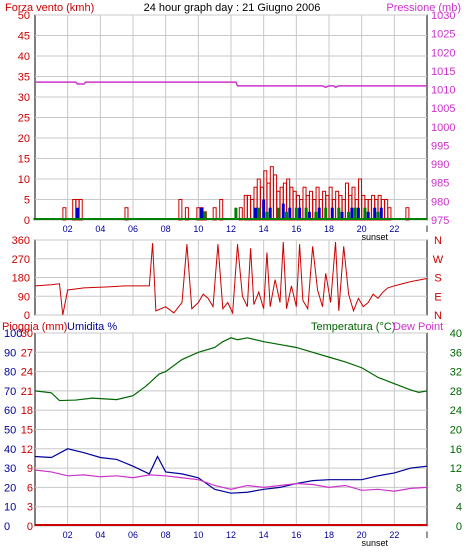 The height and width of the screenshot is (556, 465). What do you see at coordinates (456, 411) in the screenshot?
I see `temperature-tick-label: 24` at bounding box center [456, 411].